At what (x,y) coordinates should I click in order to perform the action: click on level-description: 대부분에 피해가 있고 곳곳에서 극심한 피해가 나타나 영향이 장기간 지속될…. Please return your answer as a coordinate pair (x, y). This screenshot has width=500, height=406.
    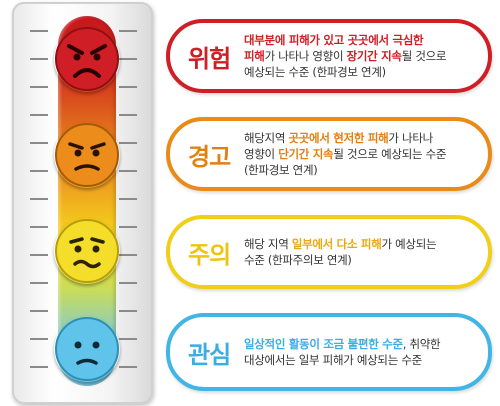
    Looking at the image, I should click on (363, 56).